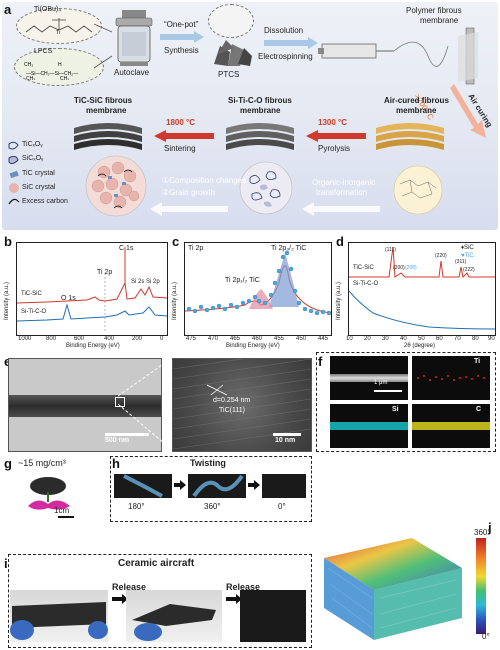 The width and height of the screenshot is (500, 650). What do you see at coordinates (108, 136) in the screenshot?
I see `tic-sic-membrane-icon` at bounding box center [108, 136].